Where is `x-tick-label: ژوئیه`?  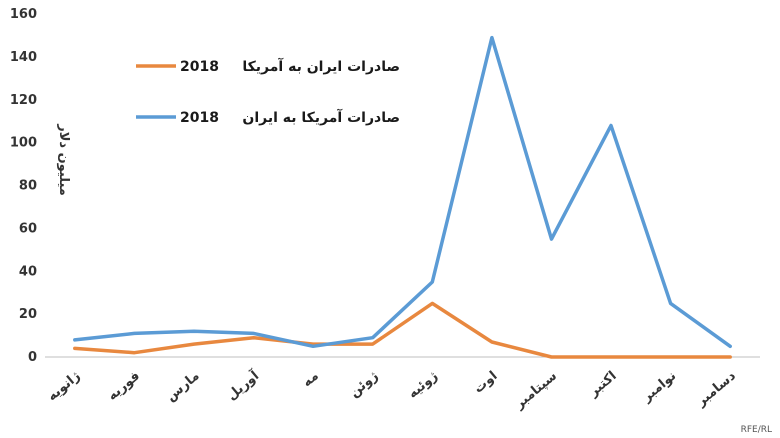 x-tick-label: ژوئیه is located at coordinates (422, 385).